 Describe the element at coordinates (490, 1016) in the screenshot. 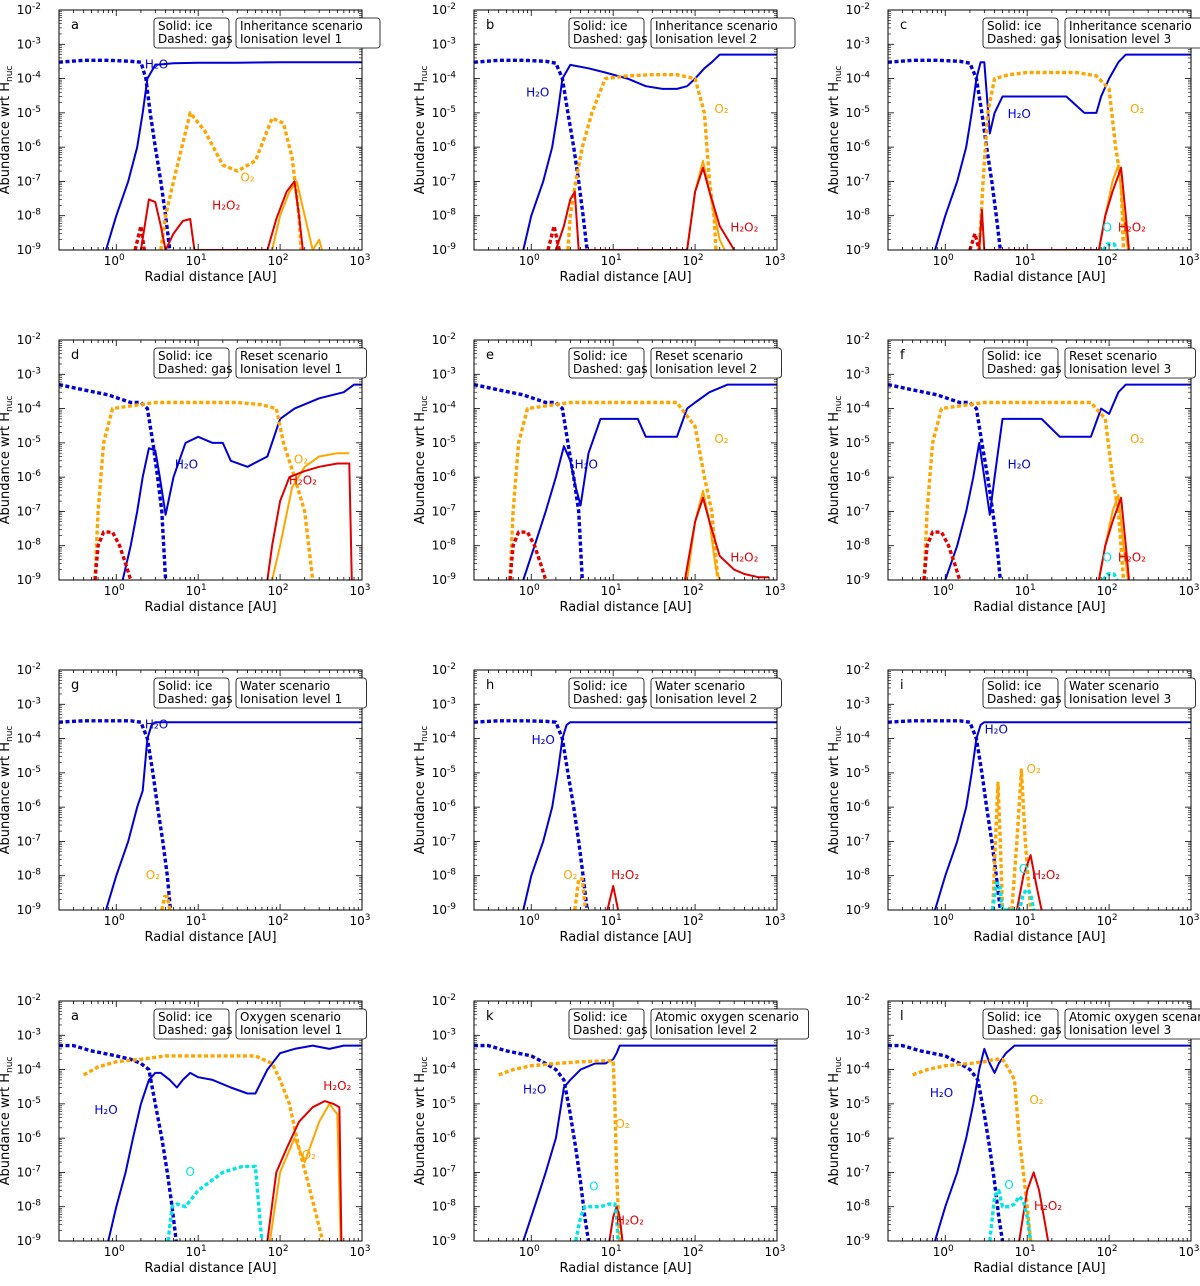

I see `panel-letter: k` at that location.